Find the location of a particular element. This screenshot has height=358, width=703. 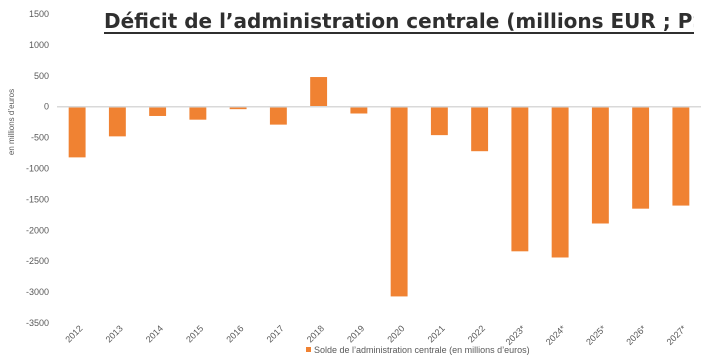

x-tick-label: 2015 is located at coordinates (194, 333).